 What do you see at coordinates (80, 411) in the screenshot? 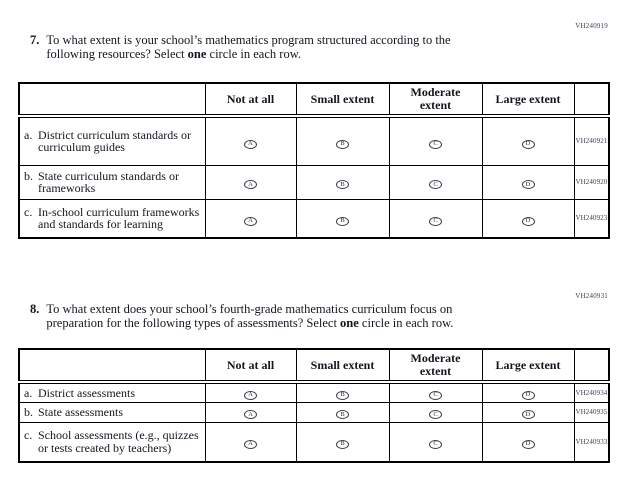
I see `row-label: State assessments` at bounding box center [80, 411].